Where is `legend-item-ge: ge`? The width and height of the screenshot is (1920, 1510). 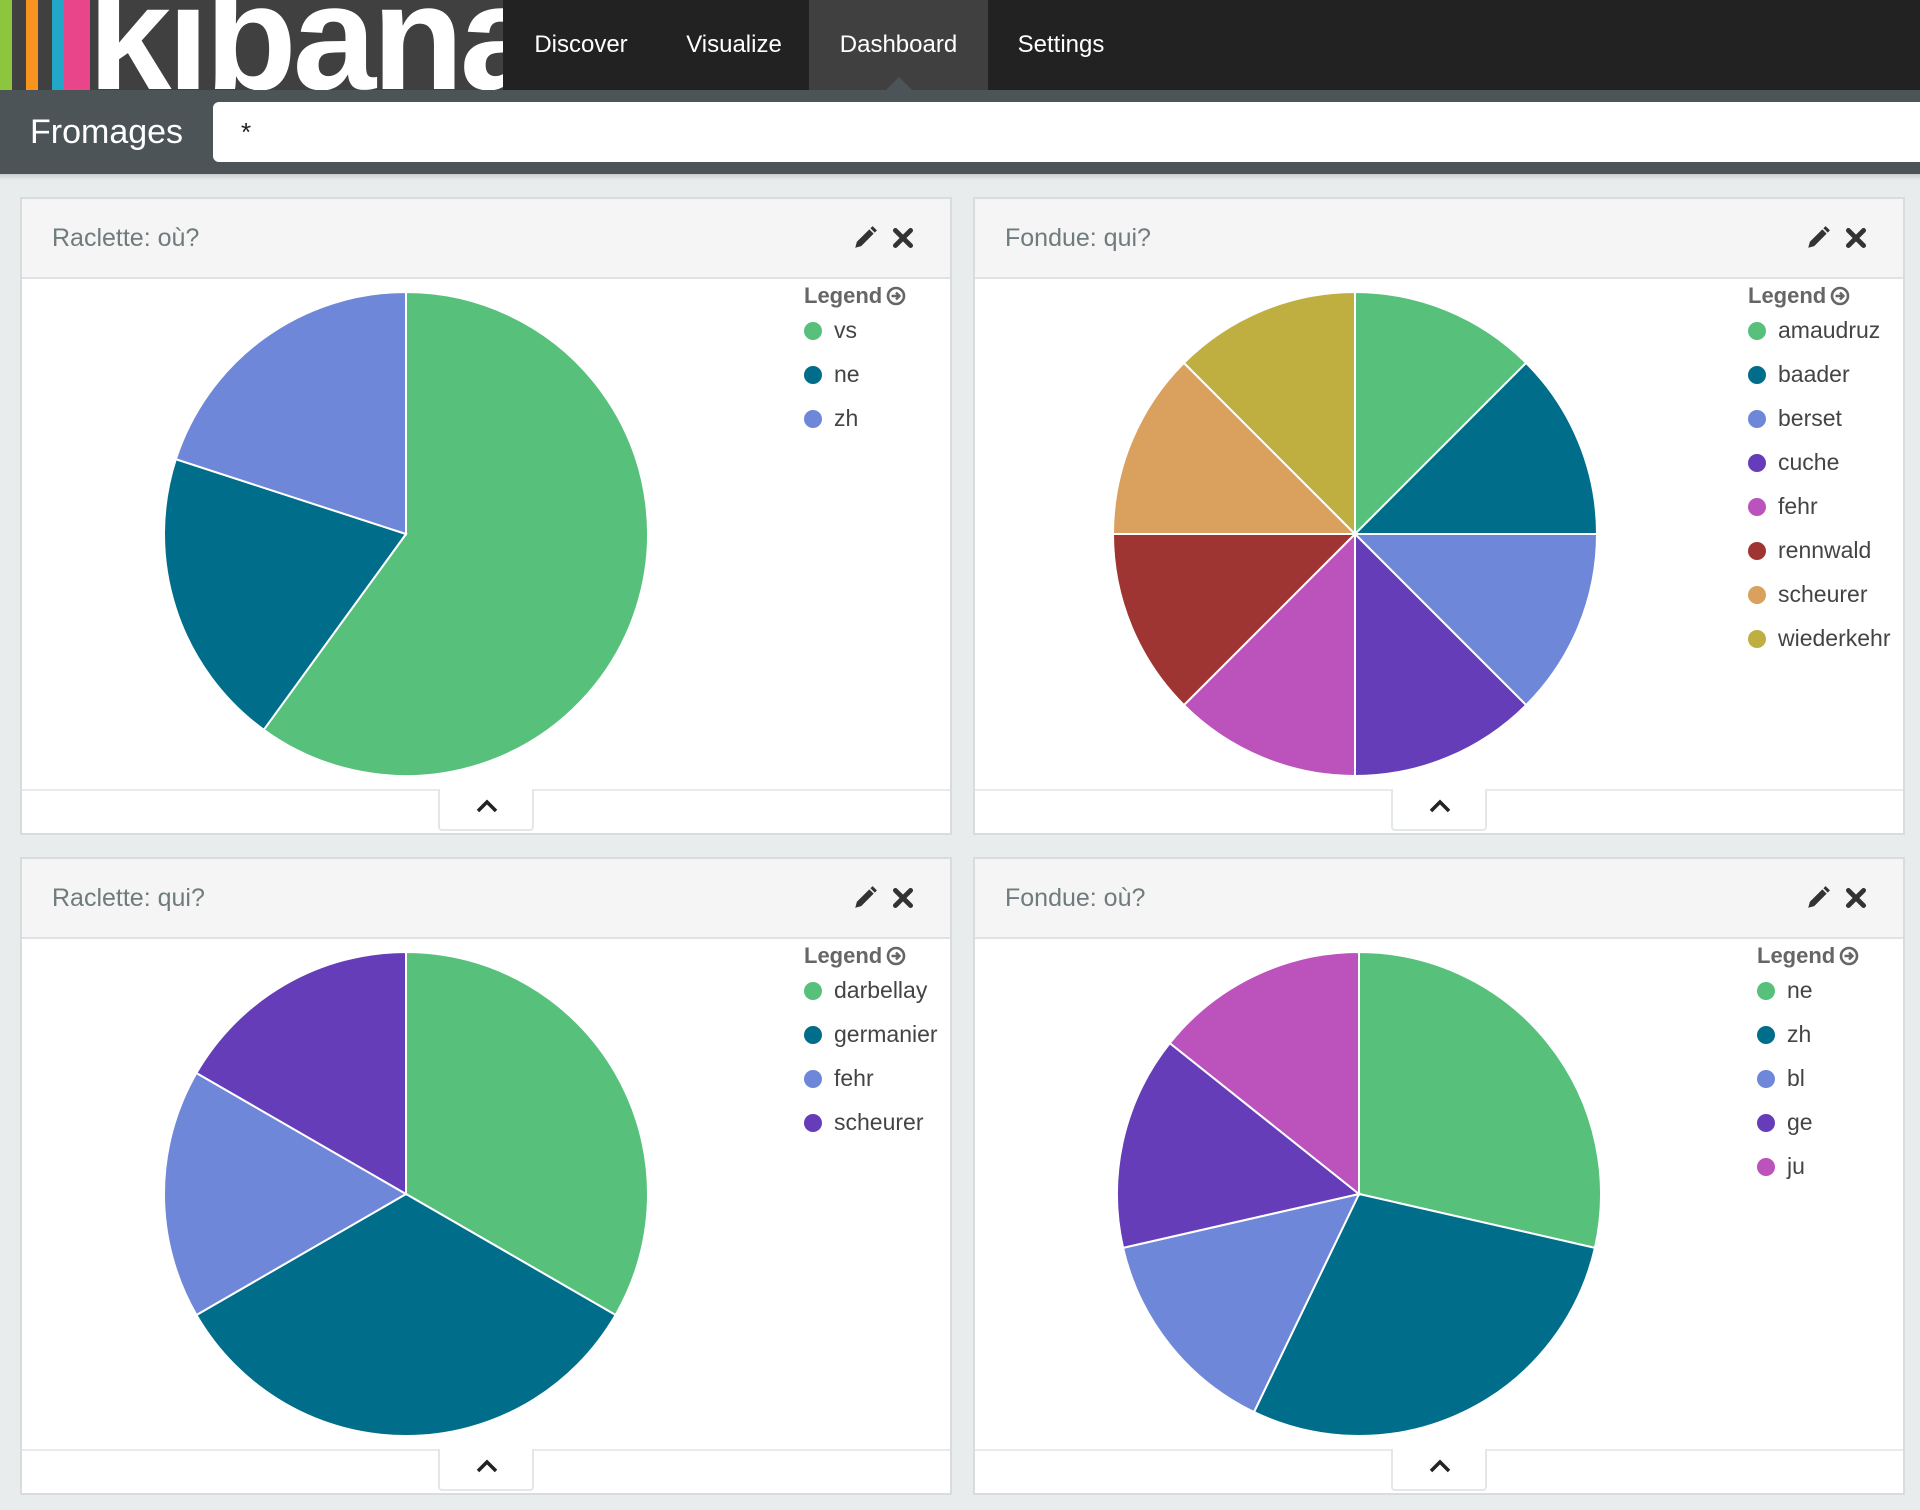 legend-item-ge: ge is located at coordinates (1785, 1122).